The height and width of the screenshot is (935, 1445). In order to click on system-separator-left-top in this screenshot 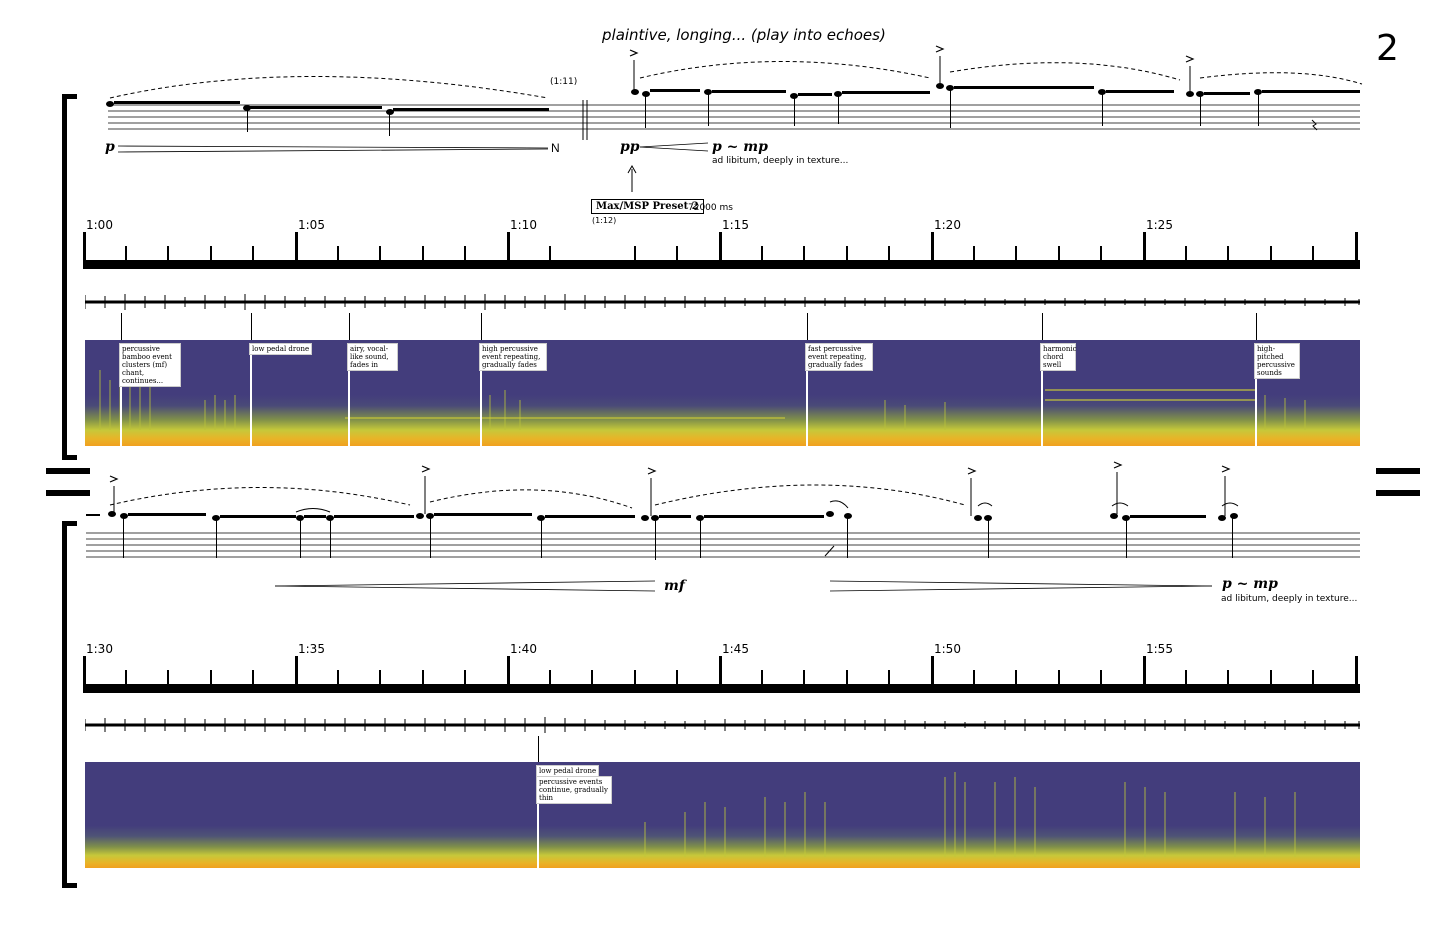, I will do `click(68, 471)`.